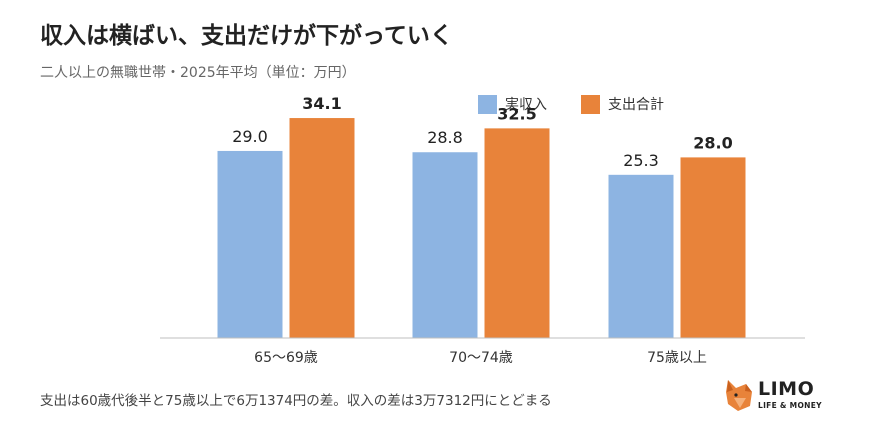  What do you see at coordinates (641, 160) in the screenshot?
I see `data-label-income-3: 25.3` at bounding box center [641, 160].